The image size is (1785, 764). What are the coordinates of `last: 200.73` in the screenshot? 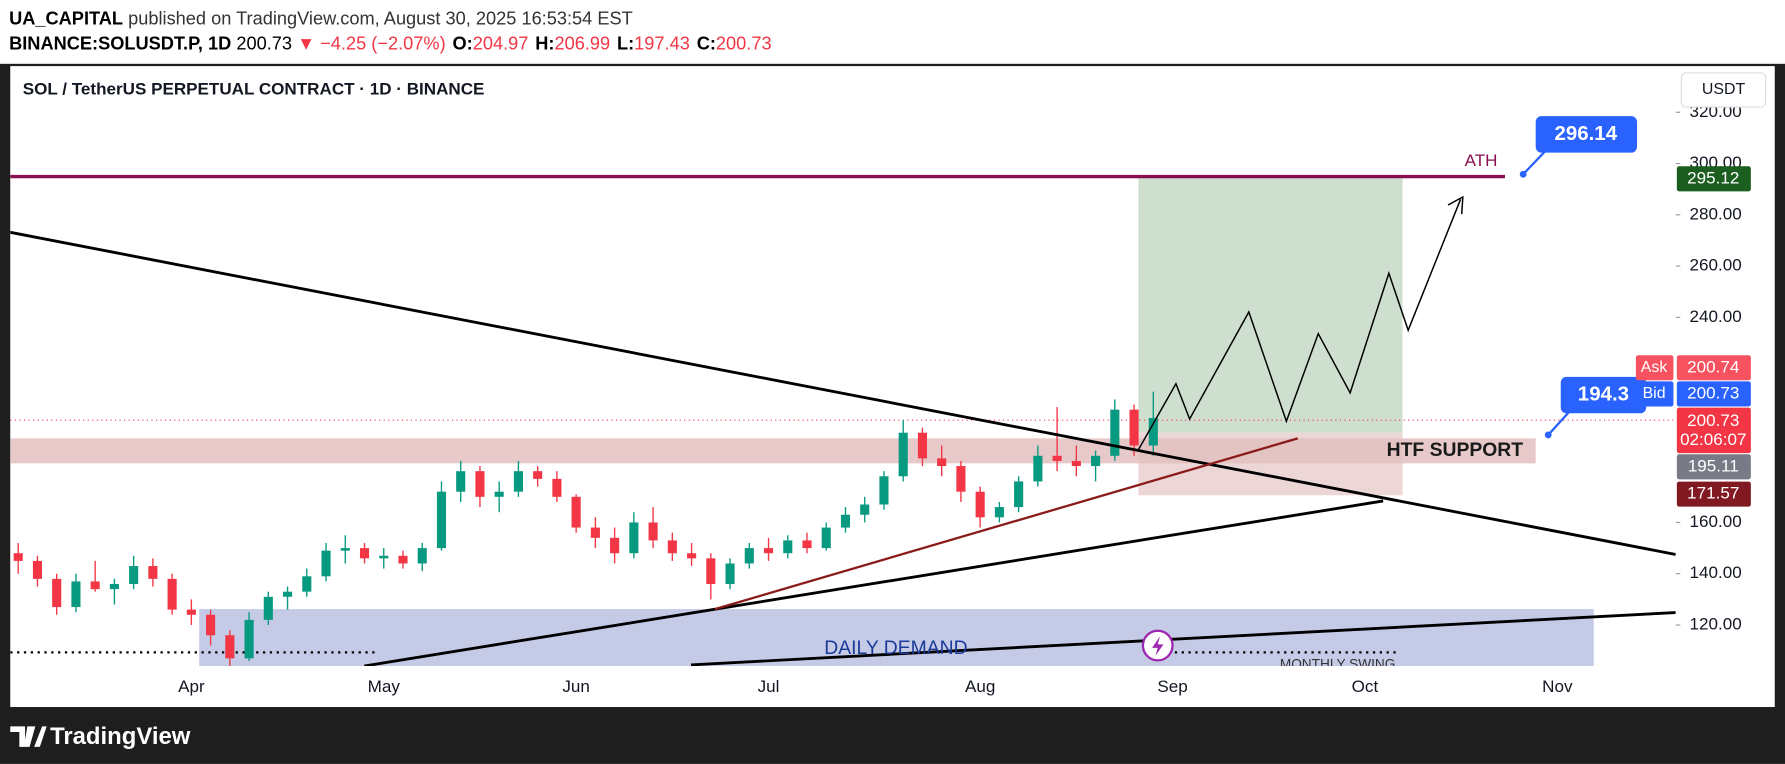 It's located at (264, 43).